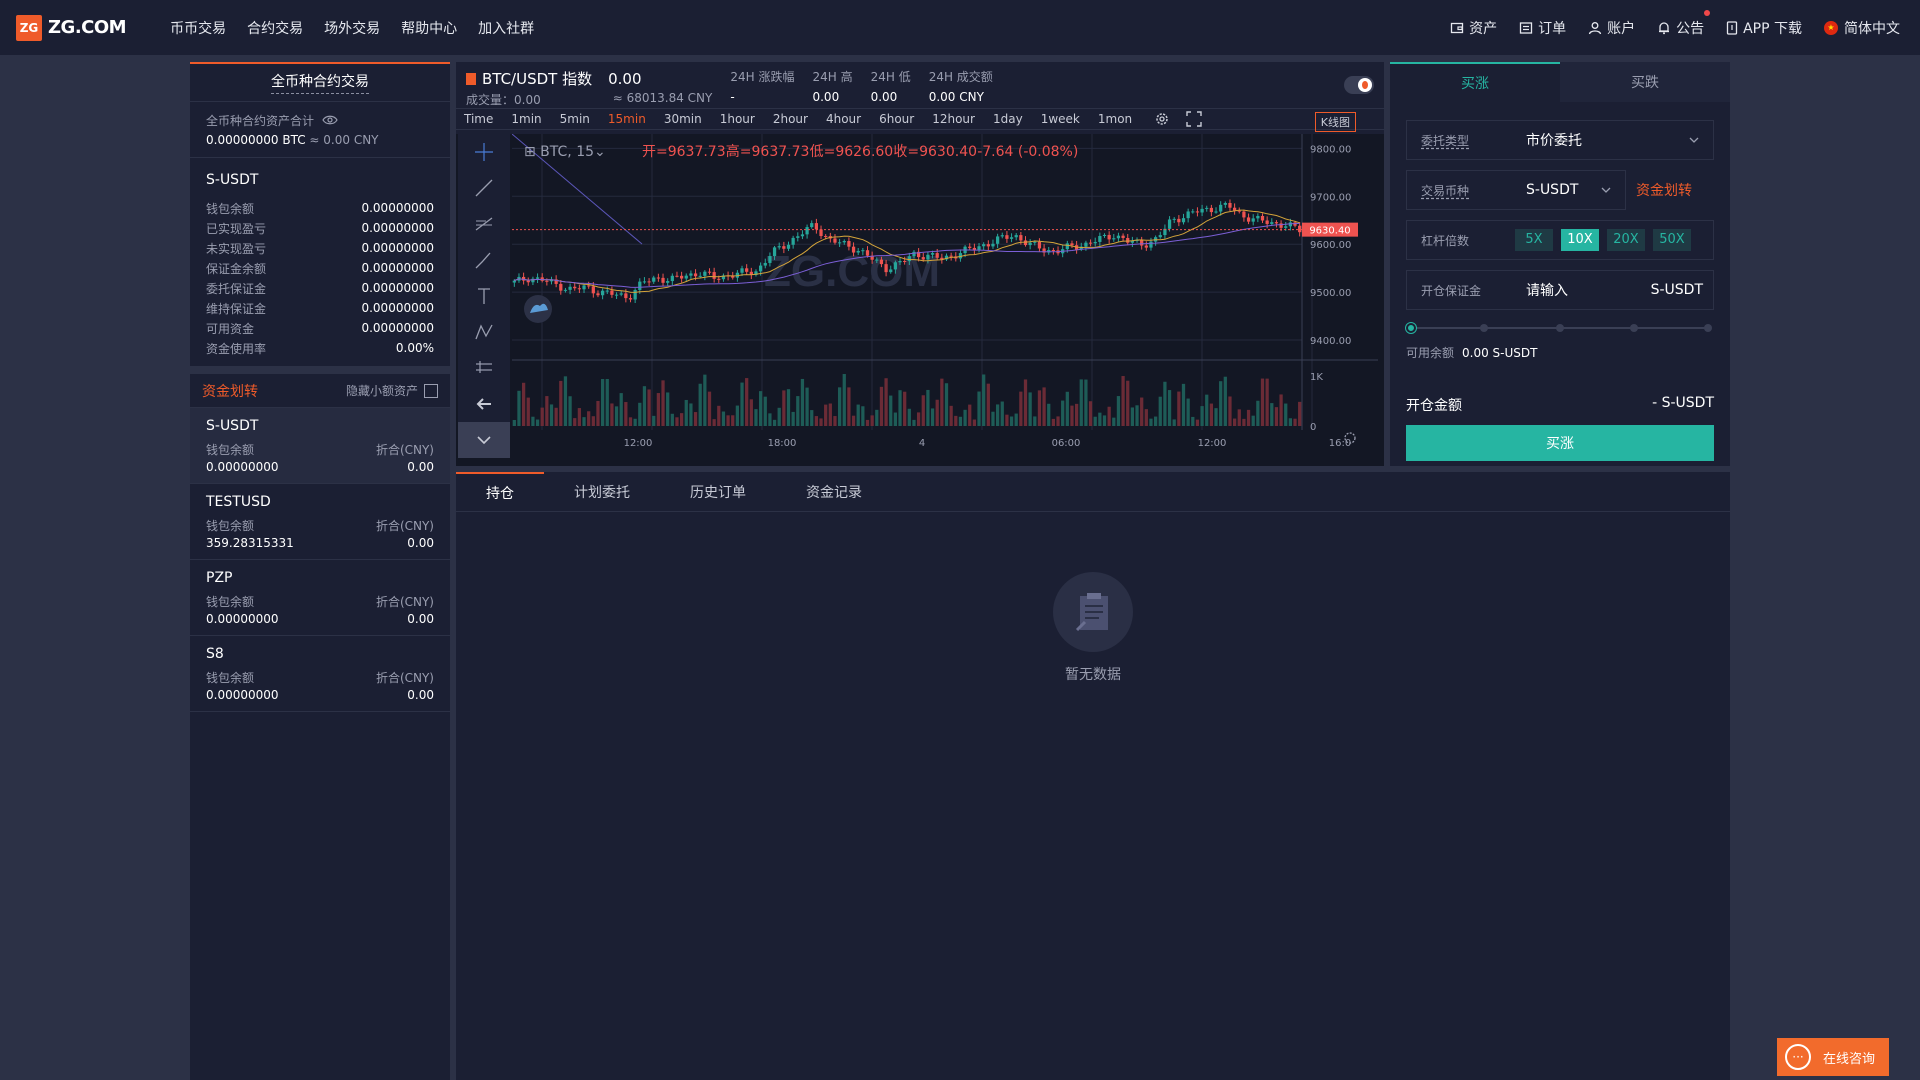  What do you see at coordinates (352, 28) in the screenshot?
I see `nav-otc: 场外交易` at bounding box center [352, 28].